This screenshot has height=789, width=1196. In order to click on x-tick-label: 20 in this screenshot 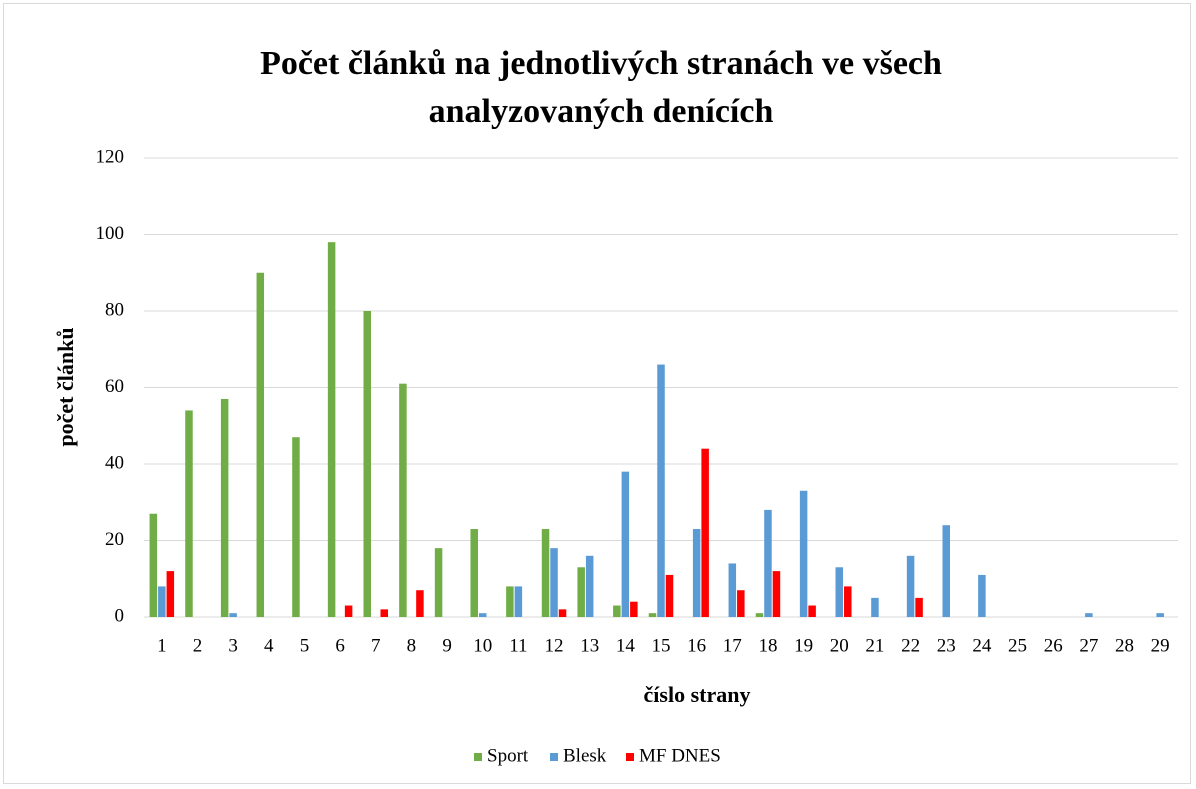, I will do `click(839, 645)`.